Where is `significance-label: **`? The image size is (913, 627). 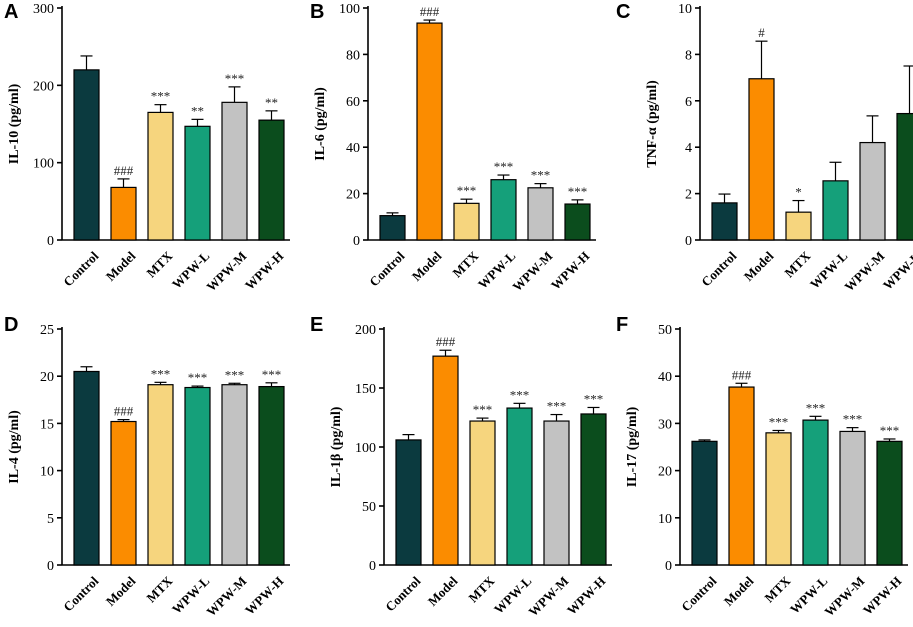 significance-label: ** is located at coordinates (271, 102).